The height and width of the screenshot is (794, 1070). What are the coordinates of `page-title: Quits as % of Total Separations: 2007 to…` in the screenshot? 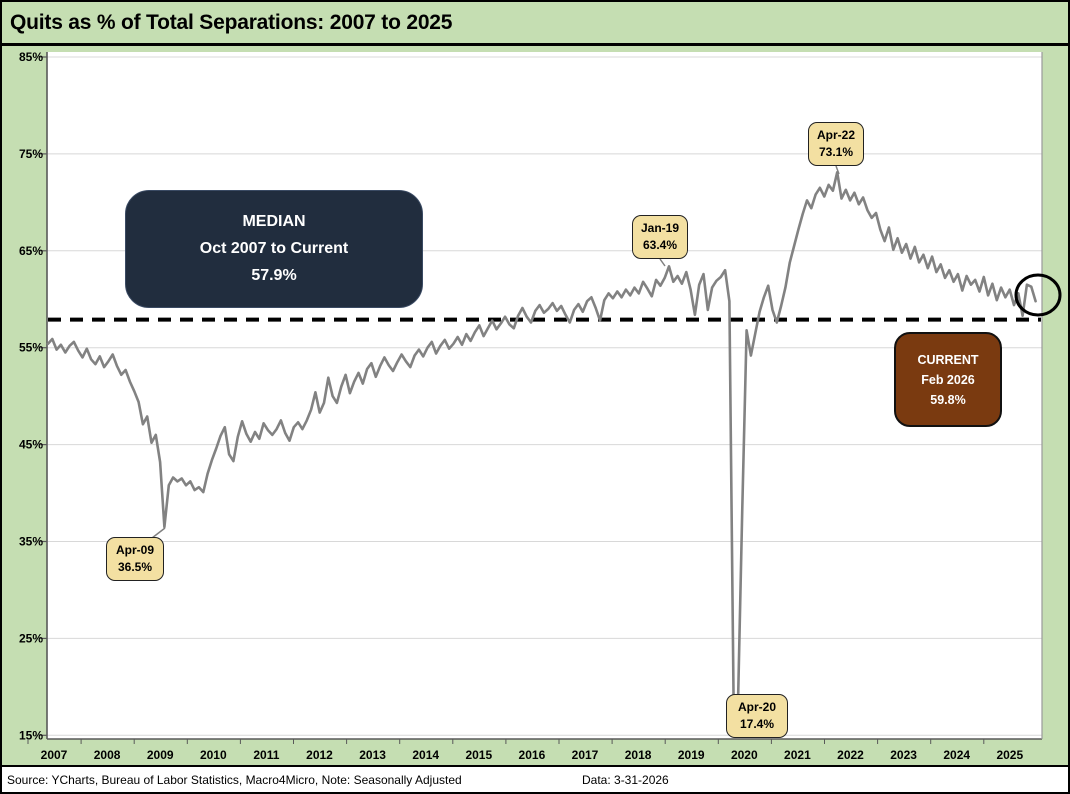 It's located at (231, 22).